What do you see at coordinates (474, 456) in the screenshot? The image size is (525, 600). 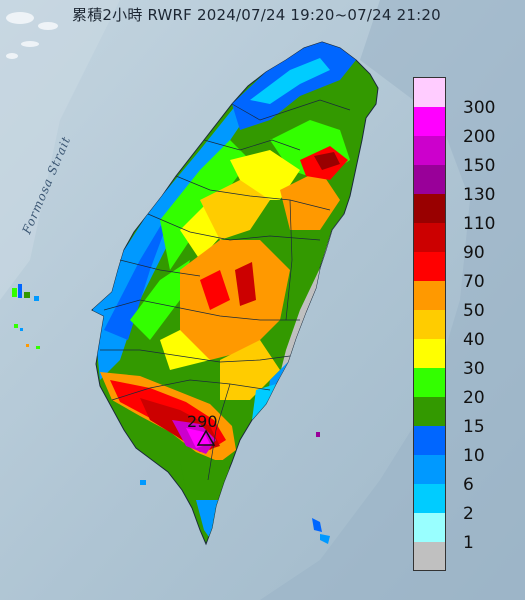 I see `legend-label: 10` at bounding box center [474, 456].